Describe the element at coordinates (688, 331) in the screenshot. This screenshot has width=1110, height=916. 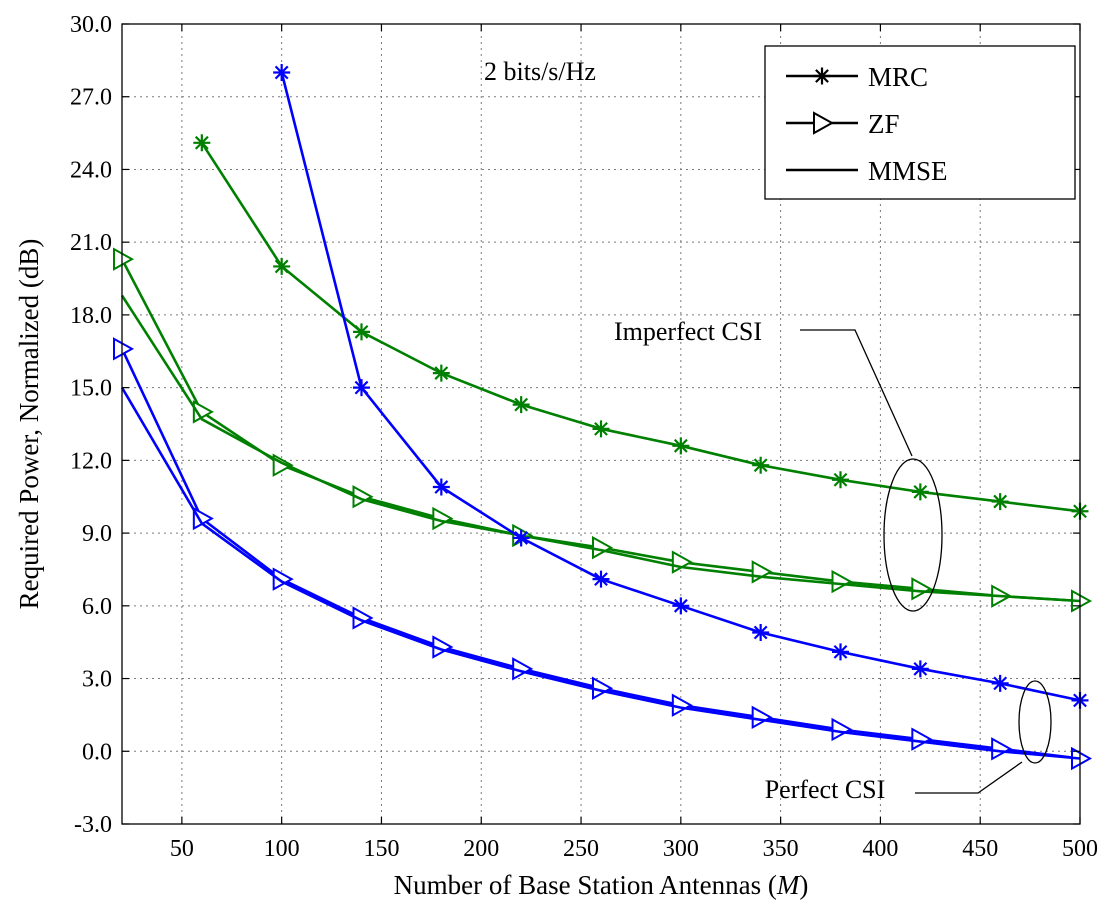
I see `annotation-imperfect-csi-label: Imperfect CSI` at that location.